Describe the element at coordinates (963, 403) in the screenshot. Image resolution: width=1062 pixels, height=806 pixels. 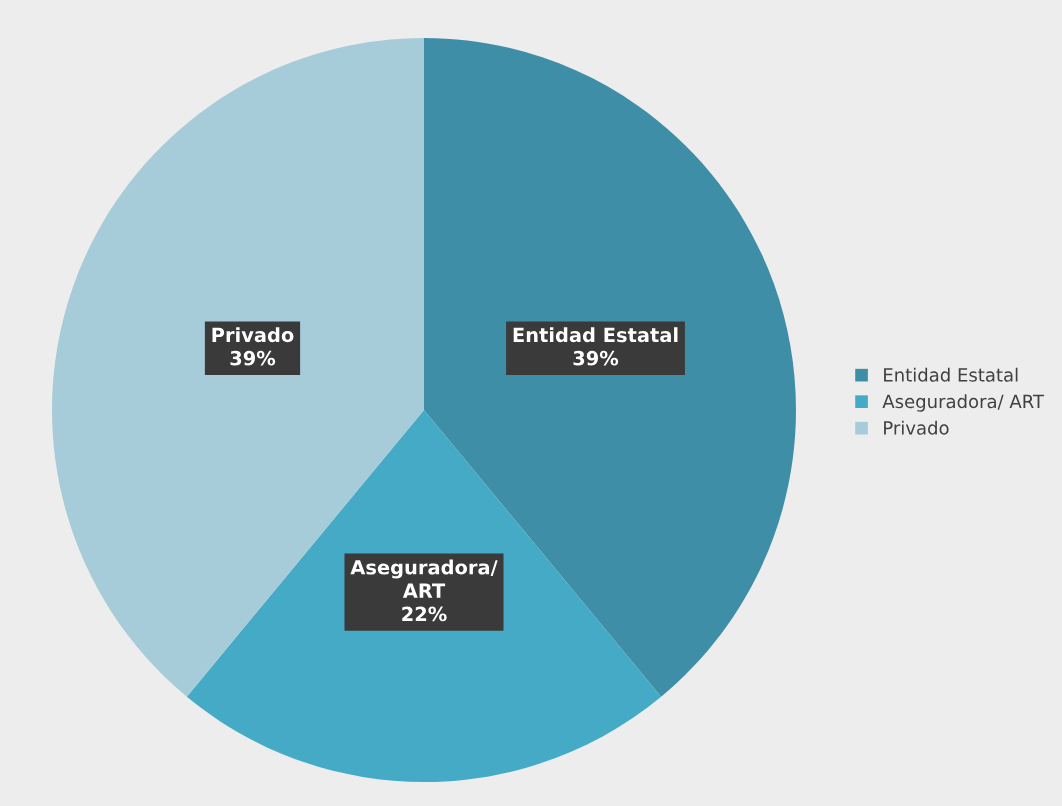
I see `legend-label: Aseguradora/ ART` at that location.